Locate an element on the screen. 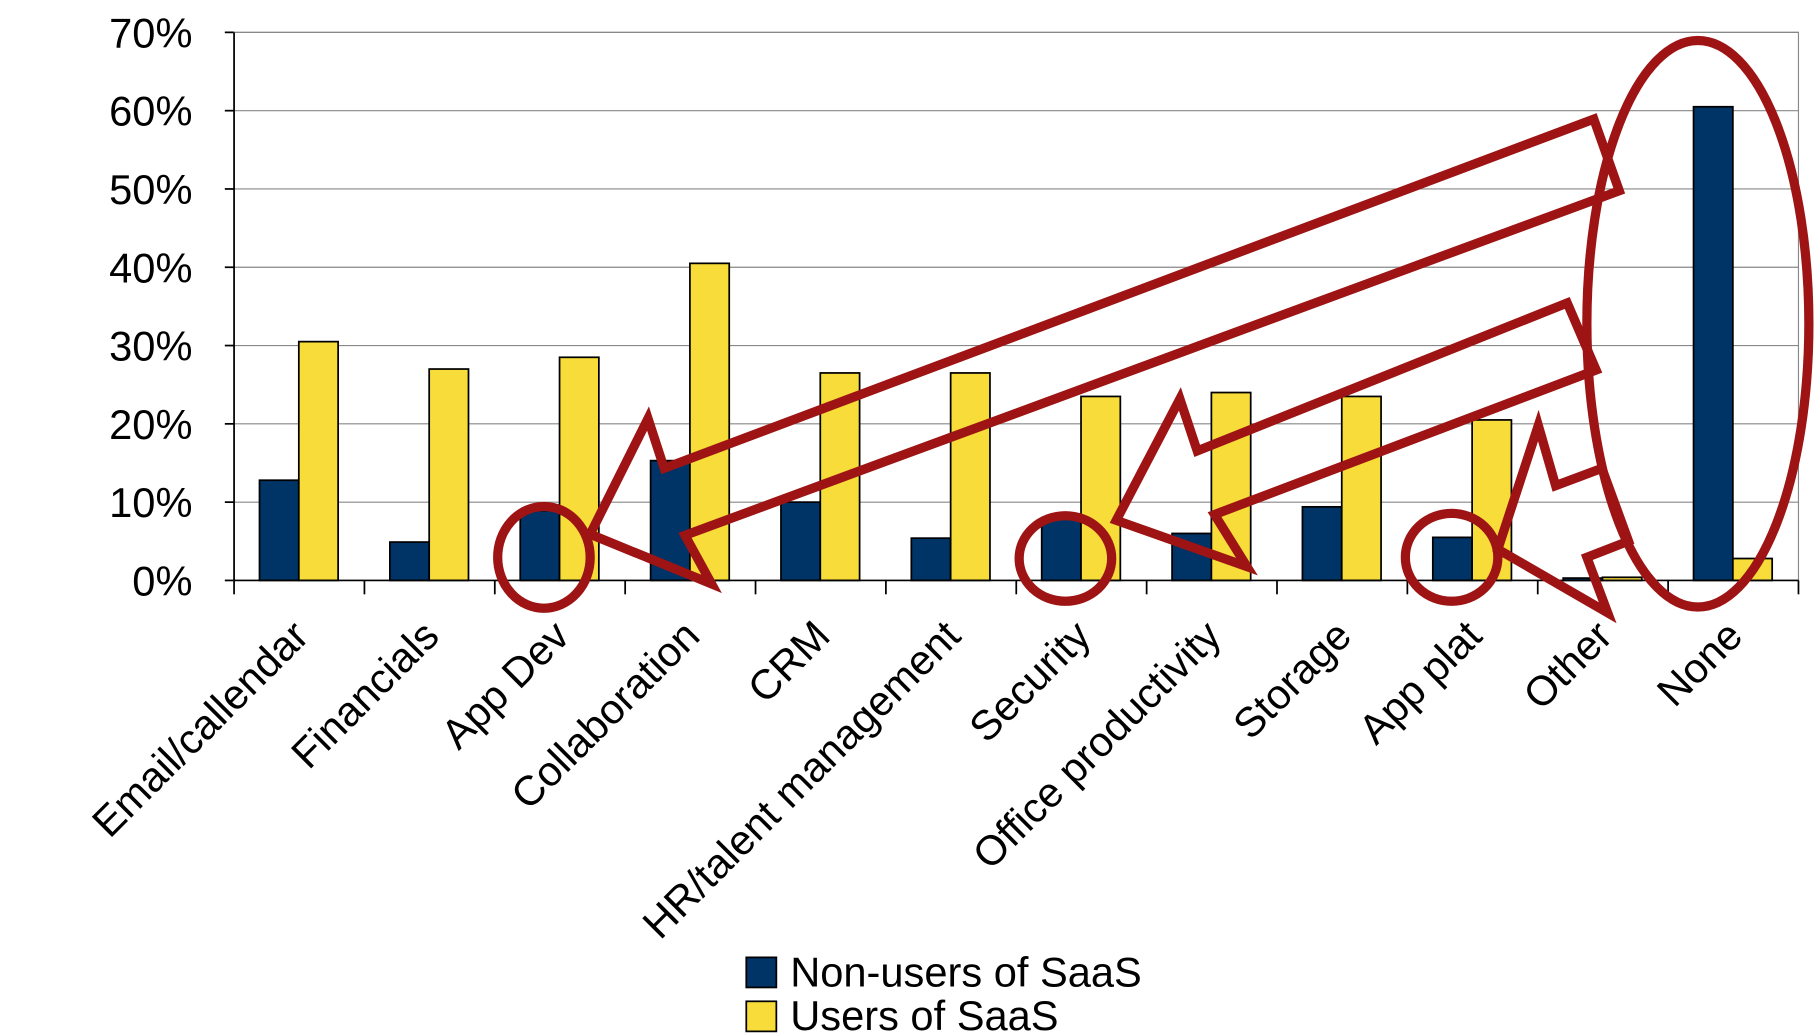 This screenshot has width=1814, height=1036. legend-label: Non-users of SaaS is located at coordinates (966, 971).